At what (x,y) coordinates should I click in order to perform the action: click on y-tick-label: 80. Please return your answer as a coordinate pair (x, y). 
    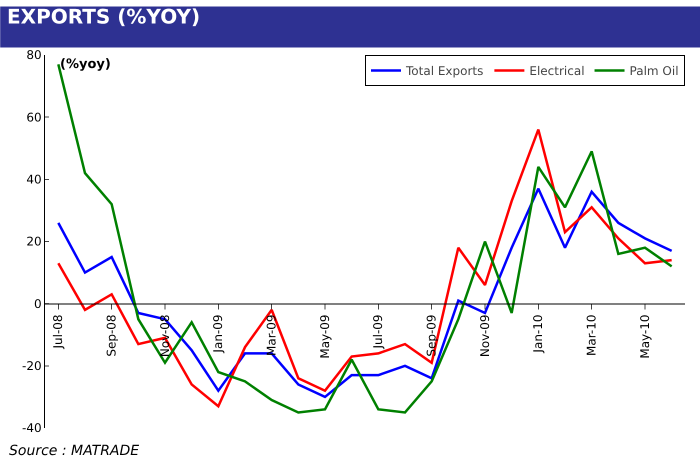
    Looking at the image, I should click on (34, 55).